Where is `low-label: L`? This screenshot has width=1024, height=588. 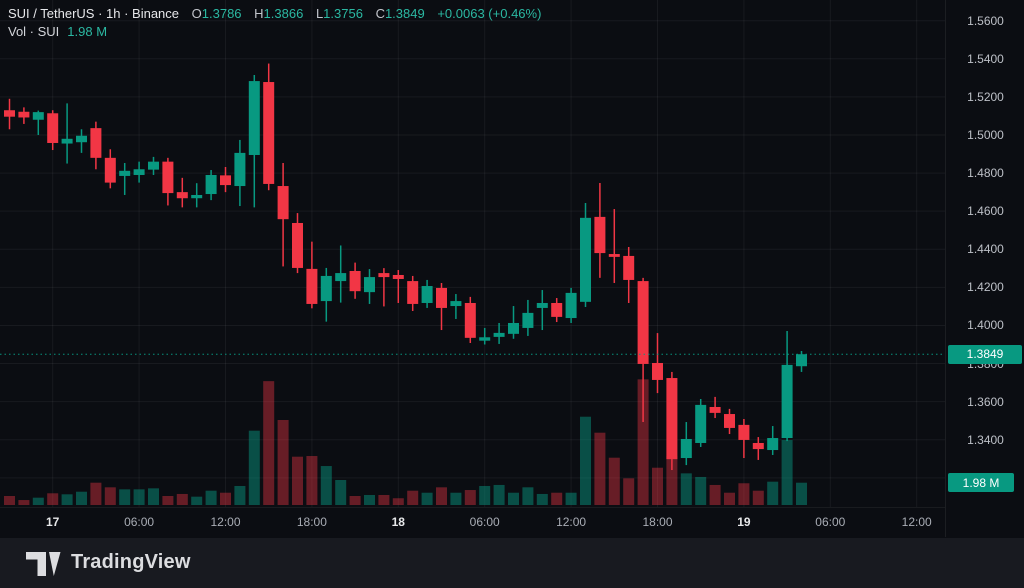 low-label: L is located at coordinates (319, 13).